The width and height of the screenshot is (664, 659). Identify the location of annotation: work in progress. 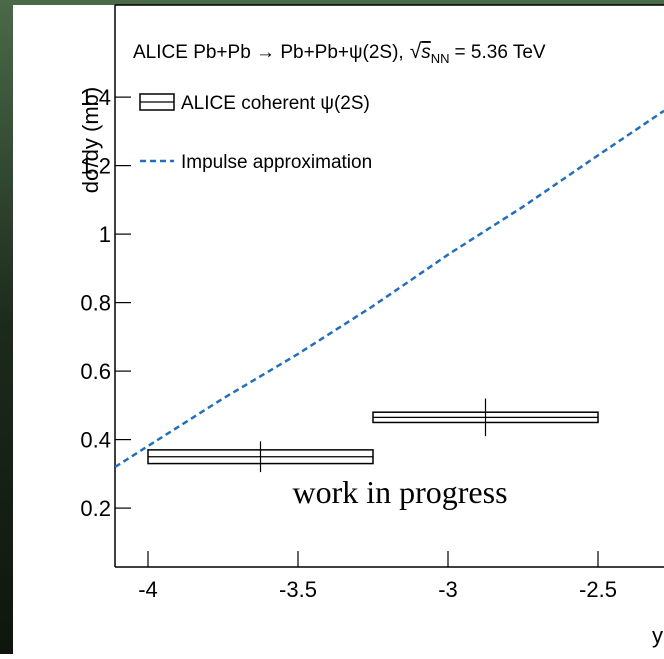
(399, 492).